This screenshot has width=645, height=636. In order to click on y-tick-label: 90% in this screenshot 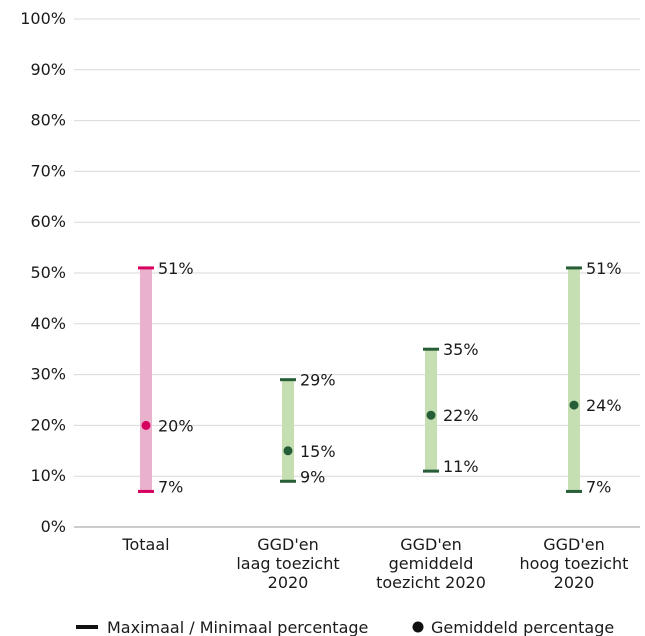, I will do `click(48, 69)`.